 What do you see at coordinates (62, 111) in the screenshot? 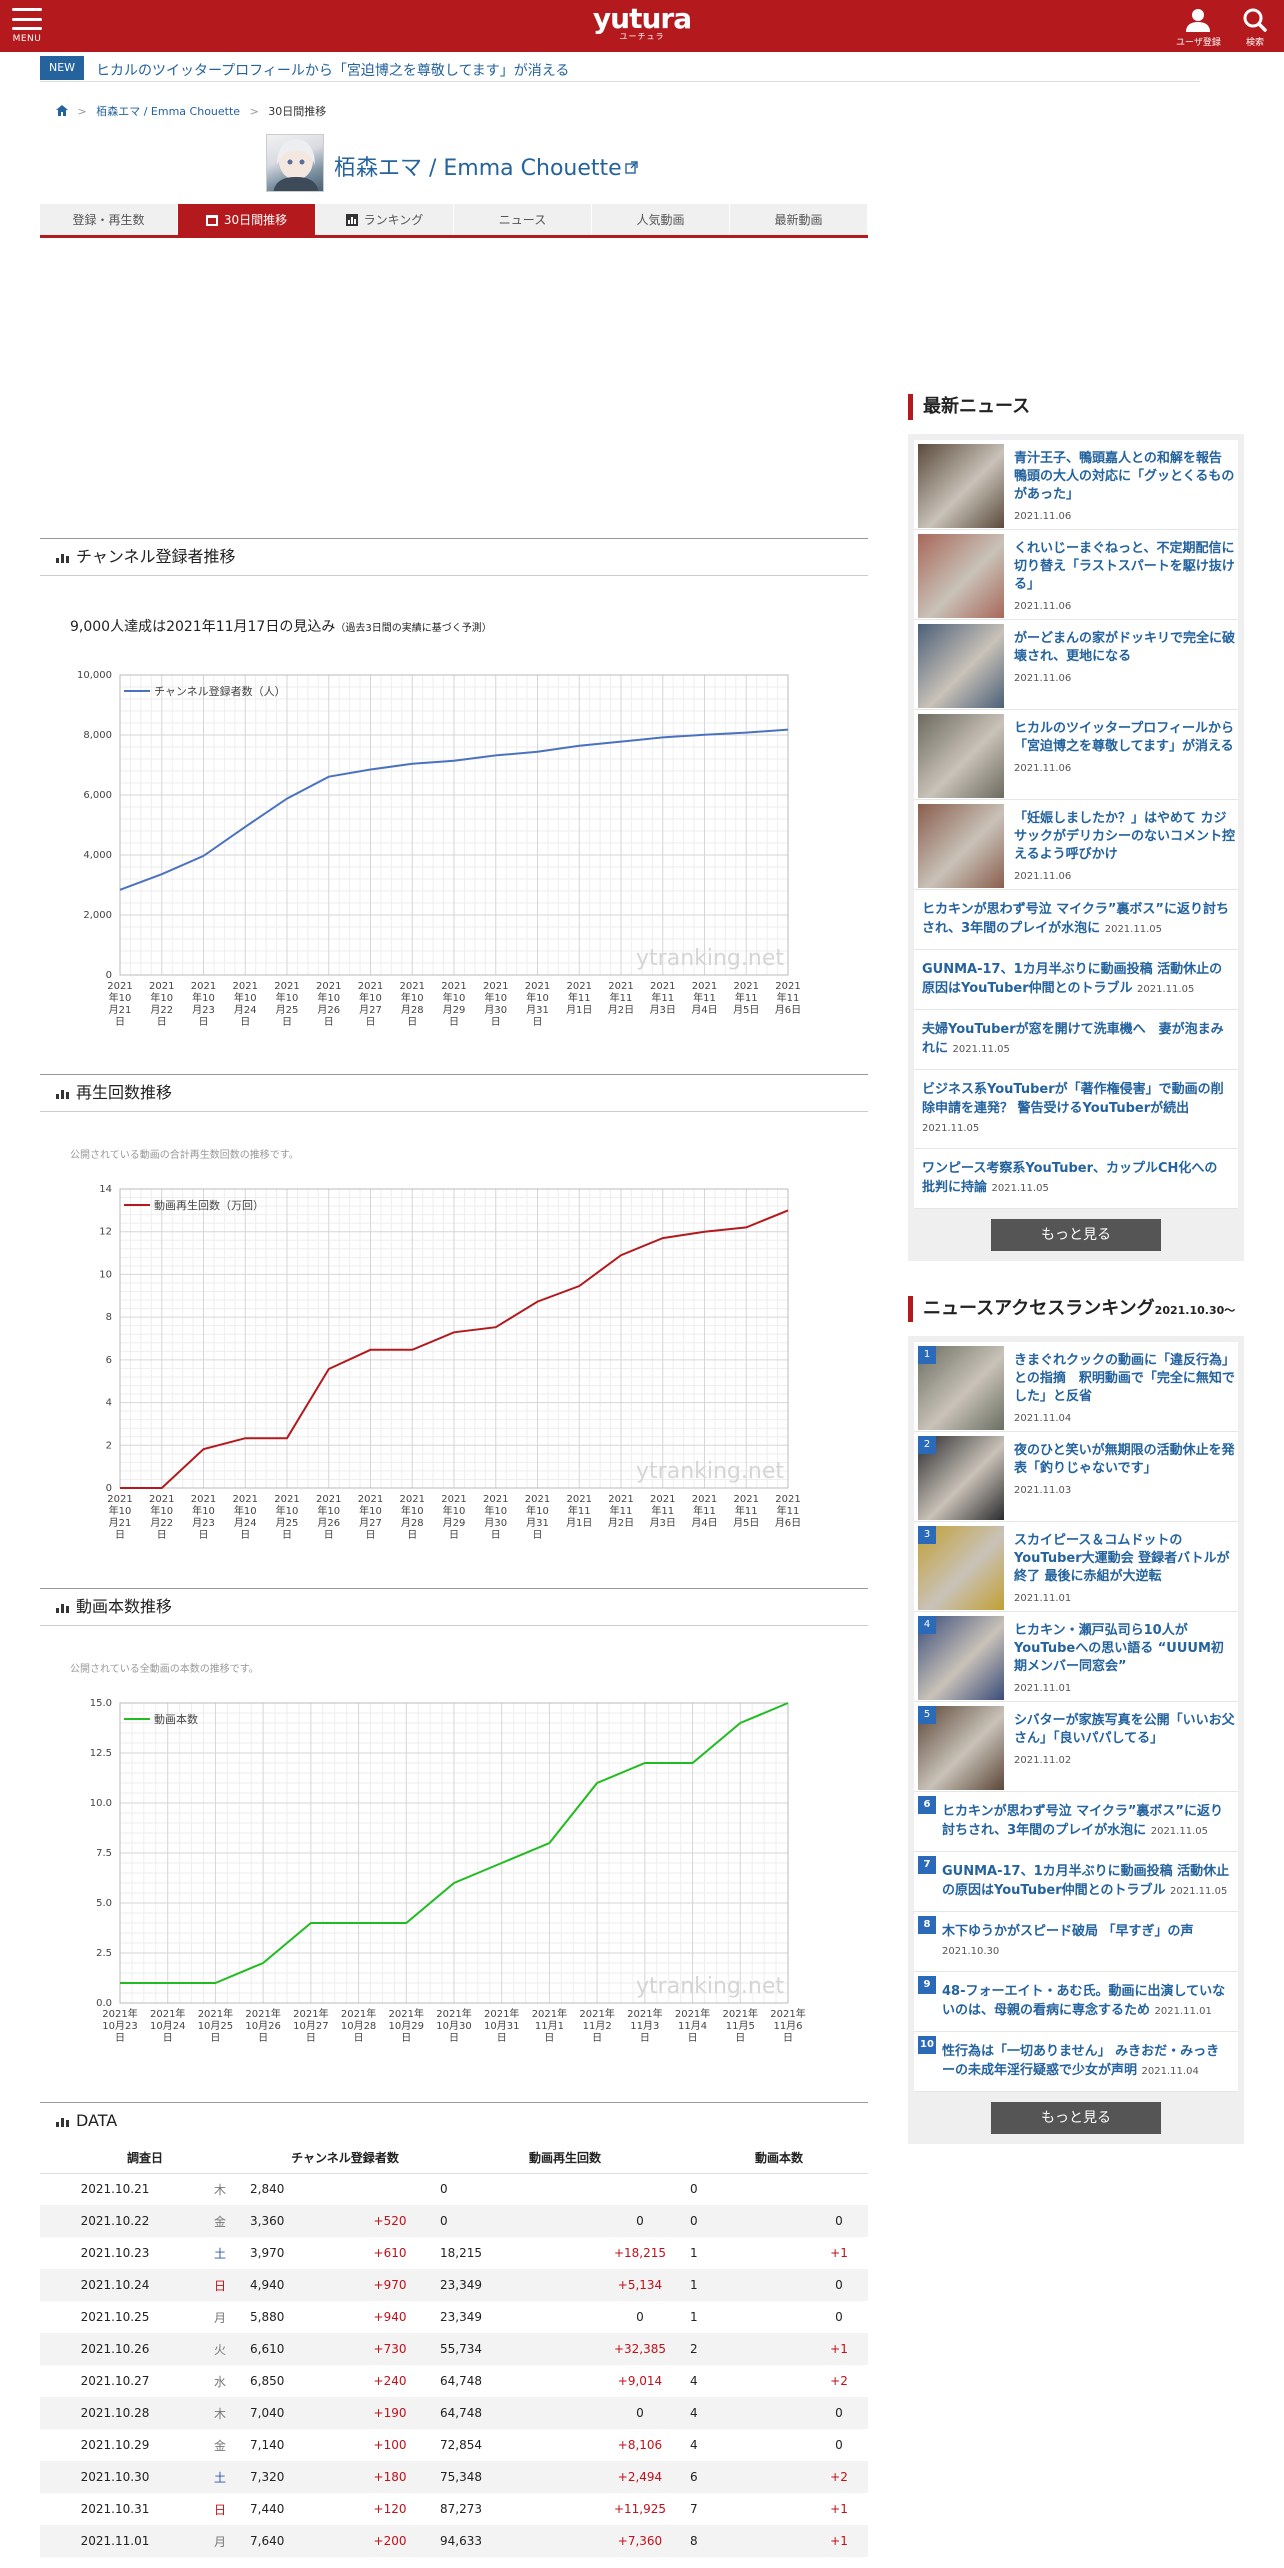
I see `home-icon` at bounding box center [62, 111].